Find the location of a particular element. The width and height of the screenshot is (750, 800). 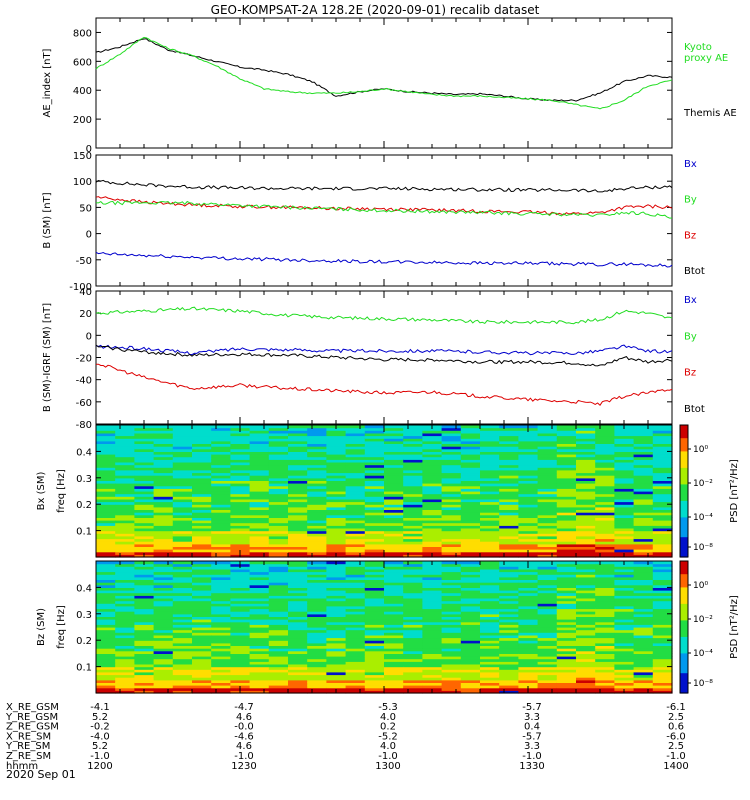

y-tick-label: -60 is located at coordinates (84, 403).